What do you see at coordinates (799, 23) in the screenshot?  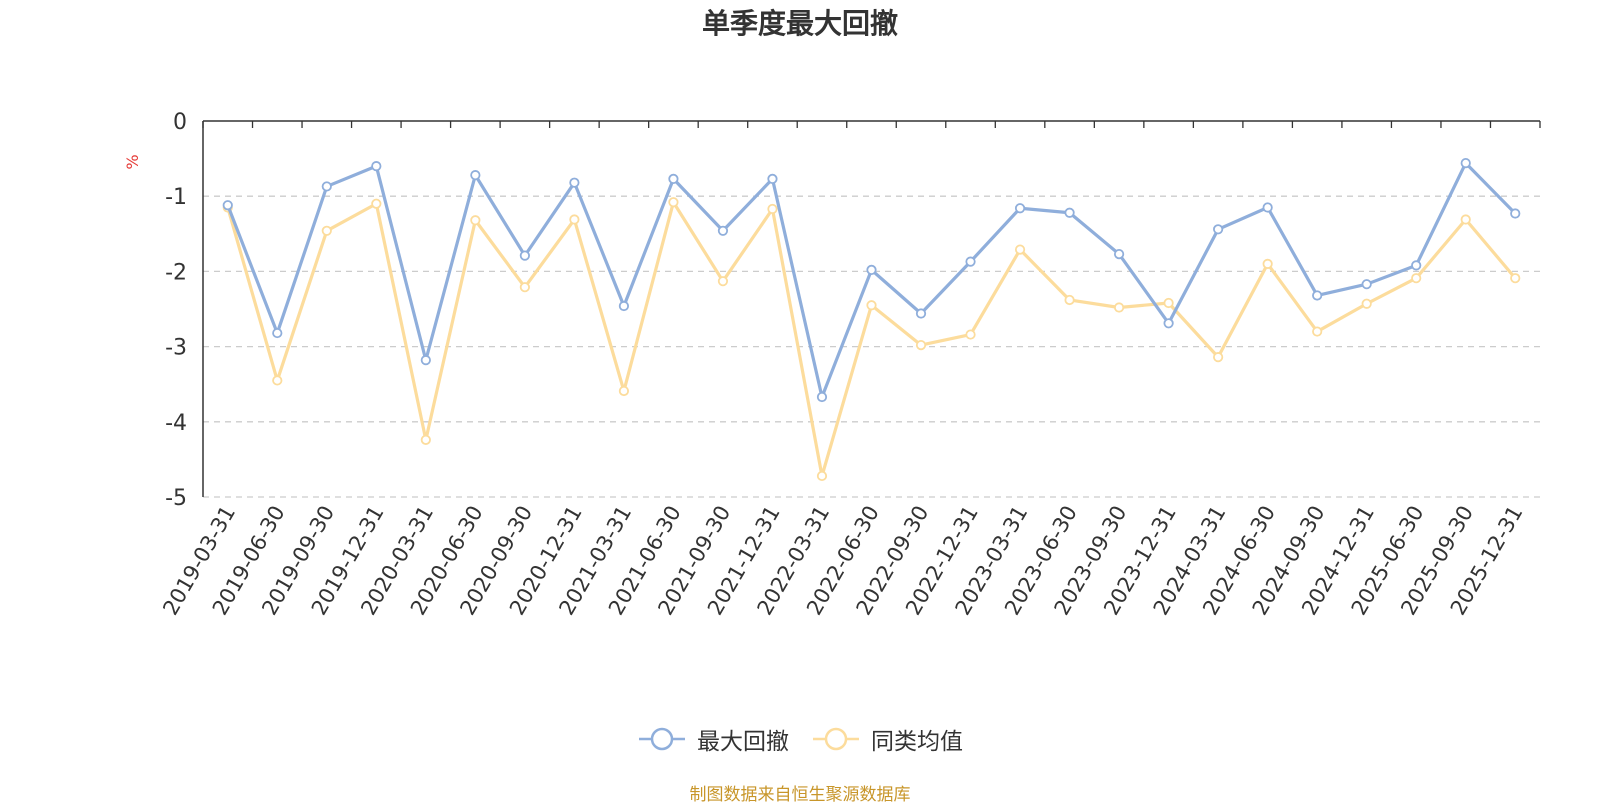 I see `chart-title: 单季度最大回撤` at bounding box center [799, 23].